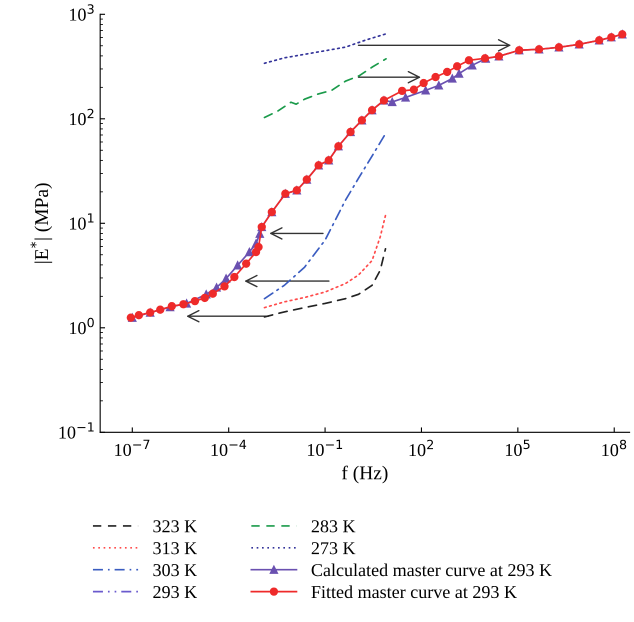 The image size is (634, 622). What do you see at coordinates (365, 475) in the screenshot?
I see `x-axis-title: f (Hz)` at bounding box center [365, 475].